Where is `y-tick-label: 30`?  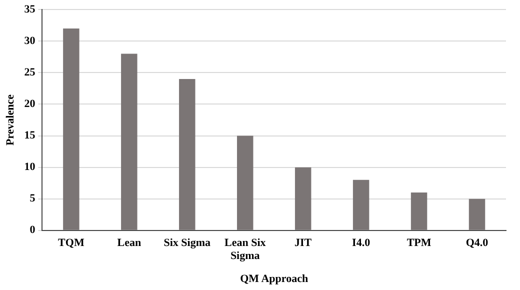
y-tick-label: 30 is located at coordinates (30, 40).